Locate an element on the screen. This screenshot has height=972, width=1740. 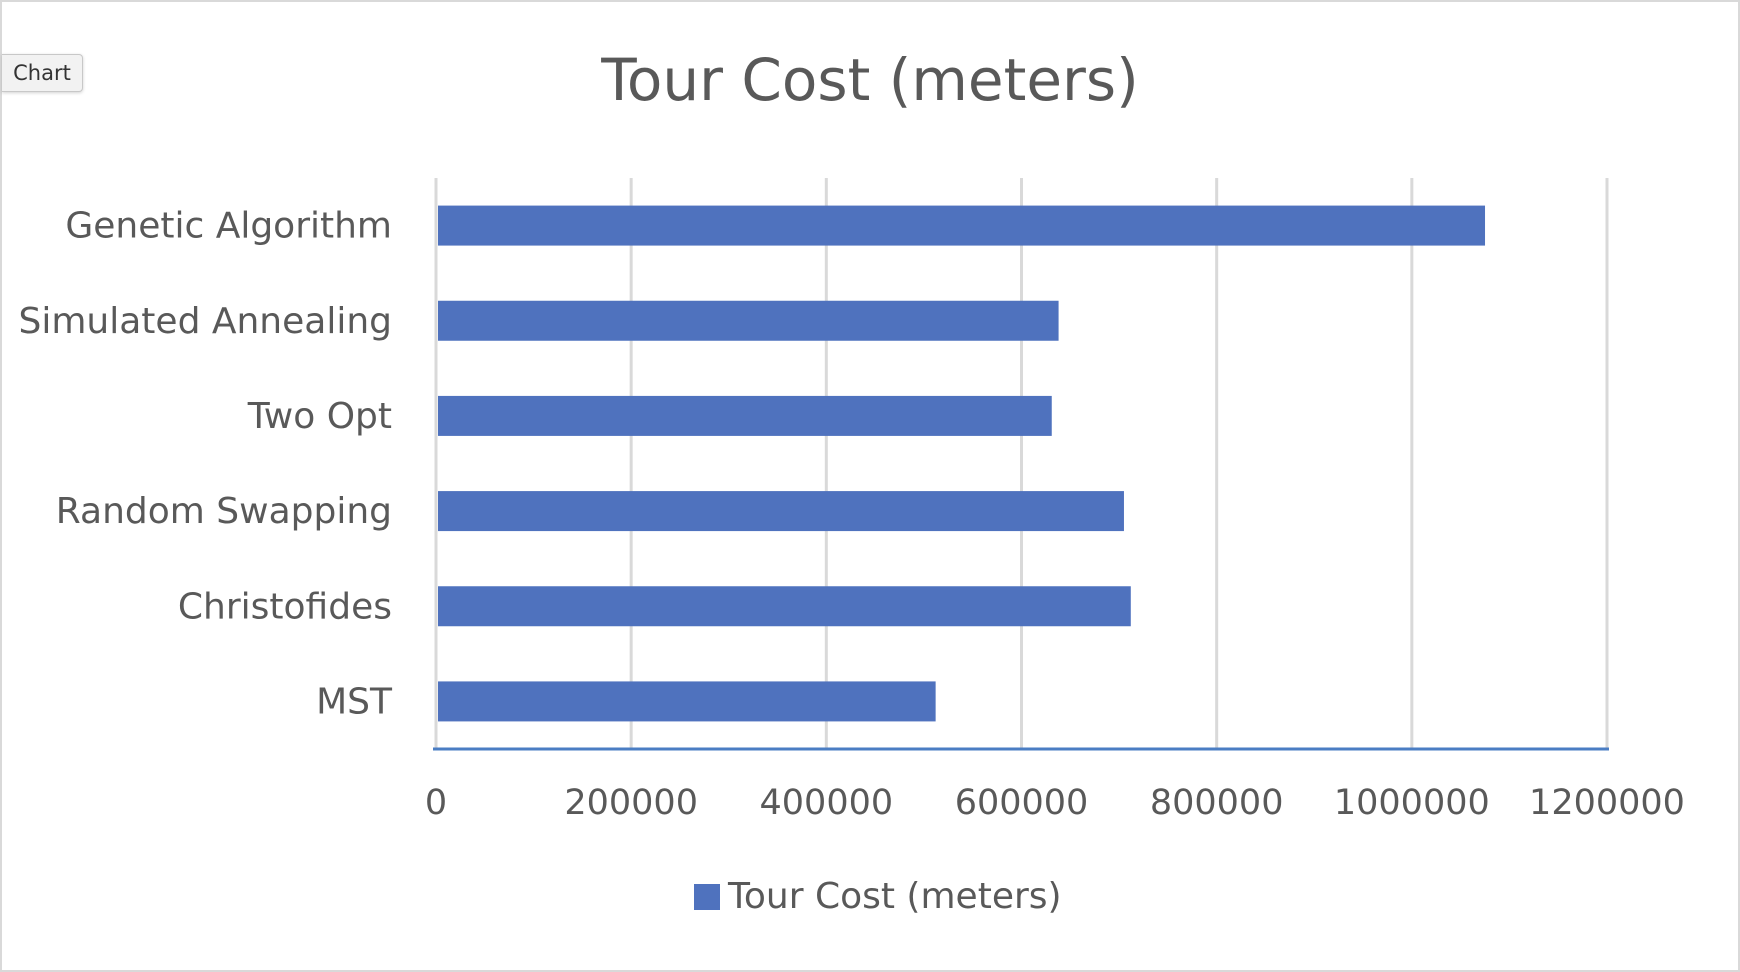
x-tick-label: 400000 is located at coordinates (827, 803).